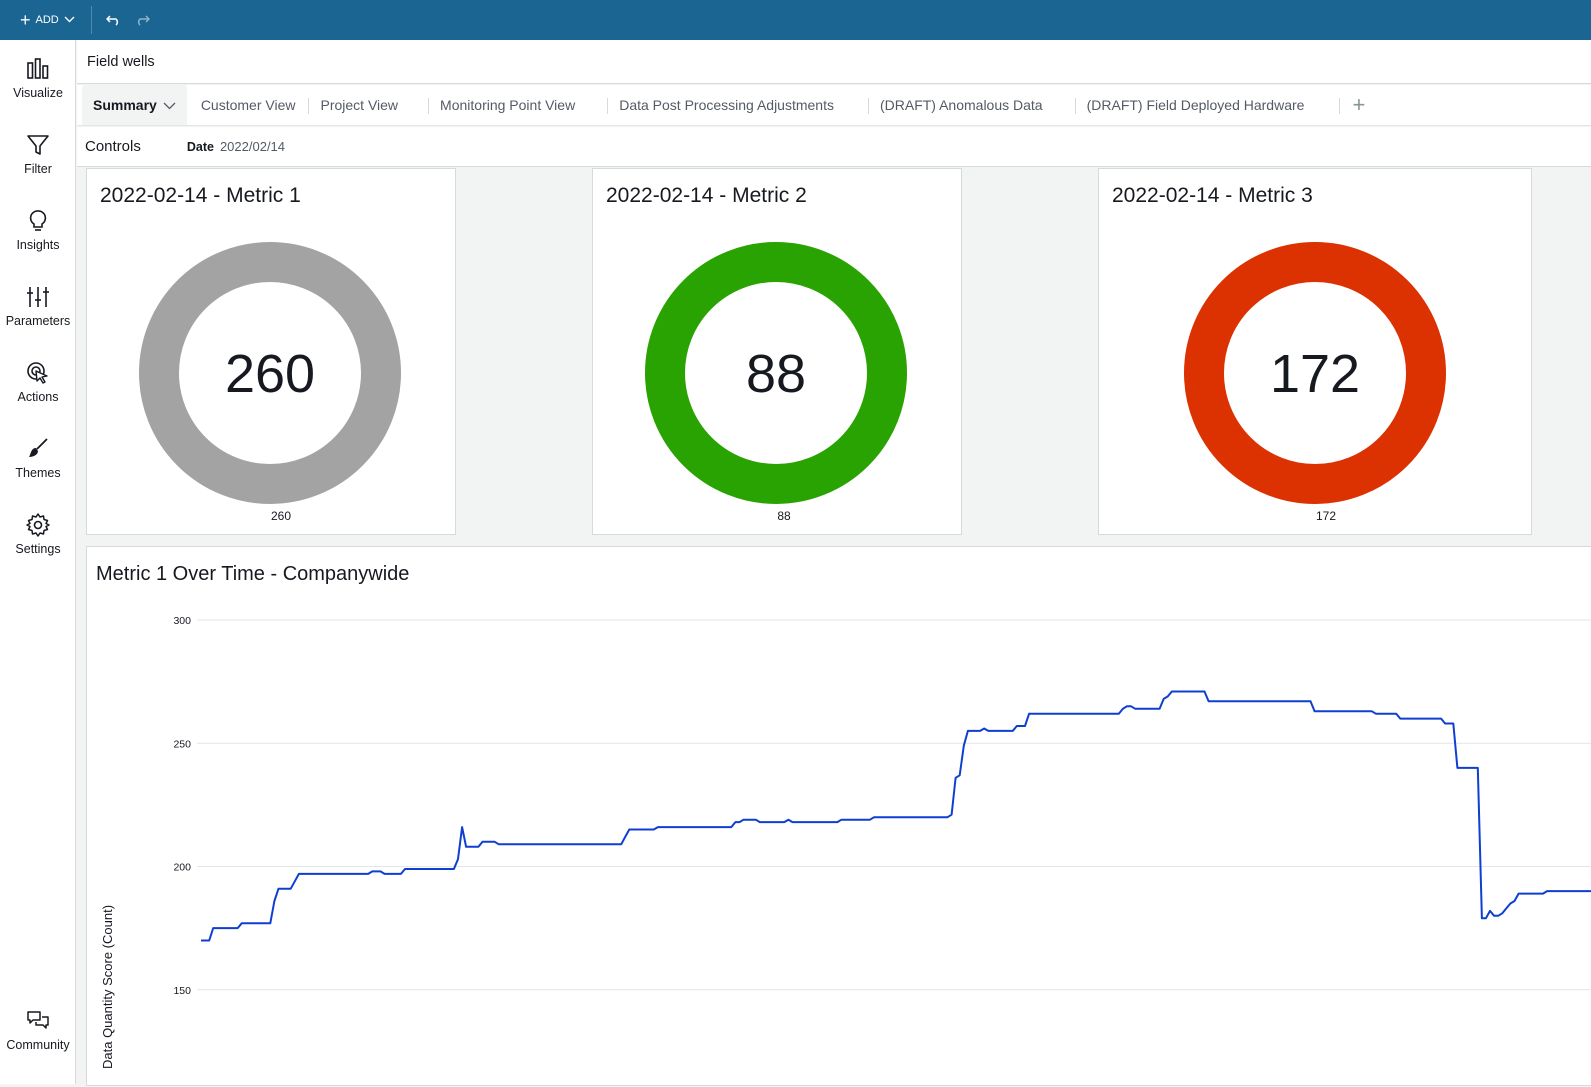  Describe the element at coordinates (706, 195) in the screenshot. I see `metric-title: 2022-02-14 - Metric 2` at that location.